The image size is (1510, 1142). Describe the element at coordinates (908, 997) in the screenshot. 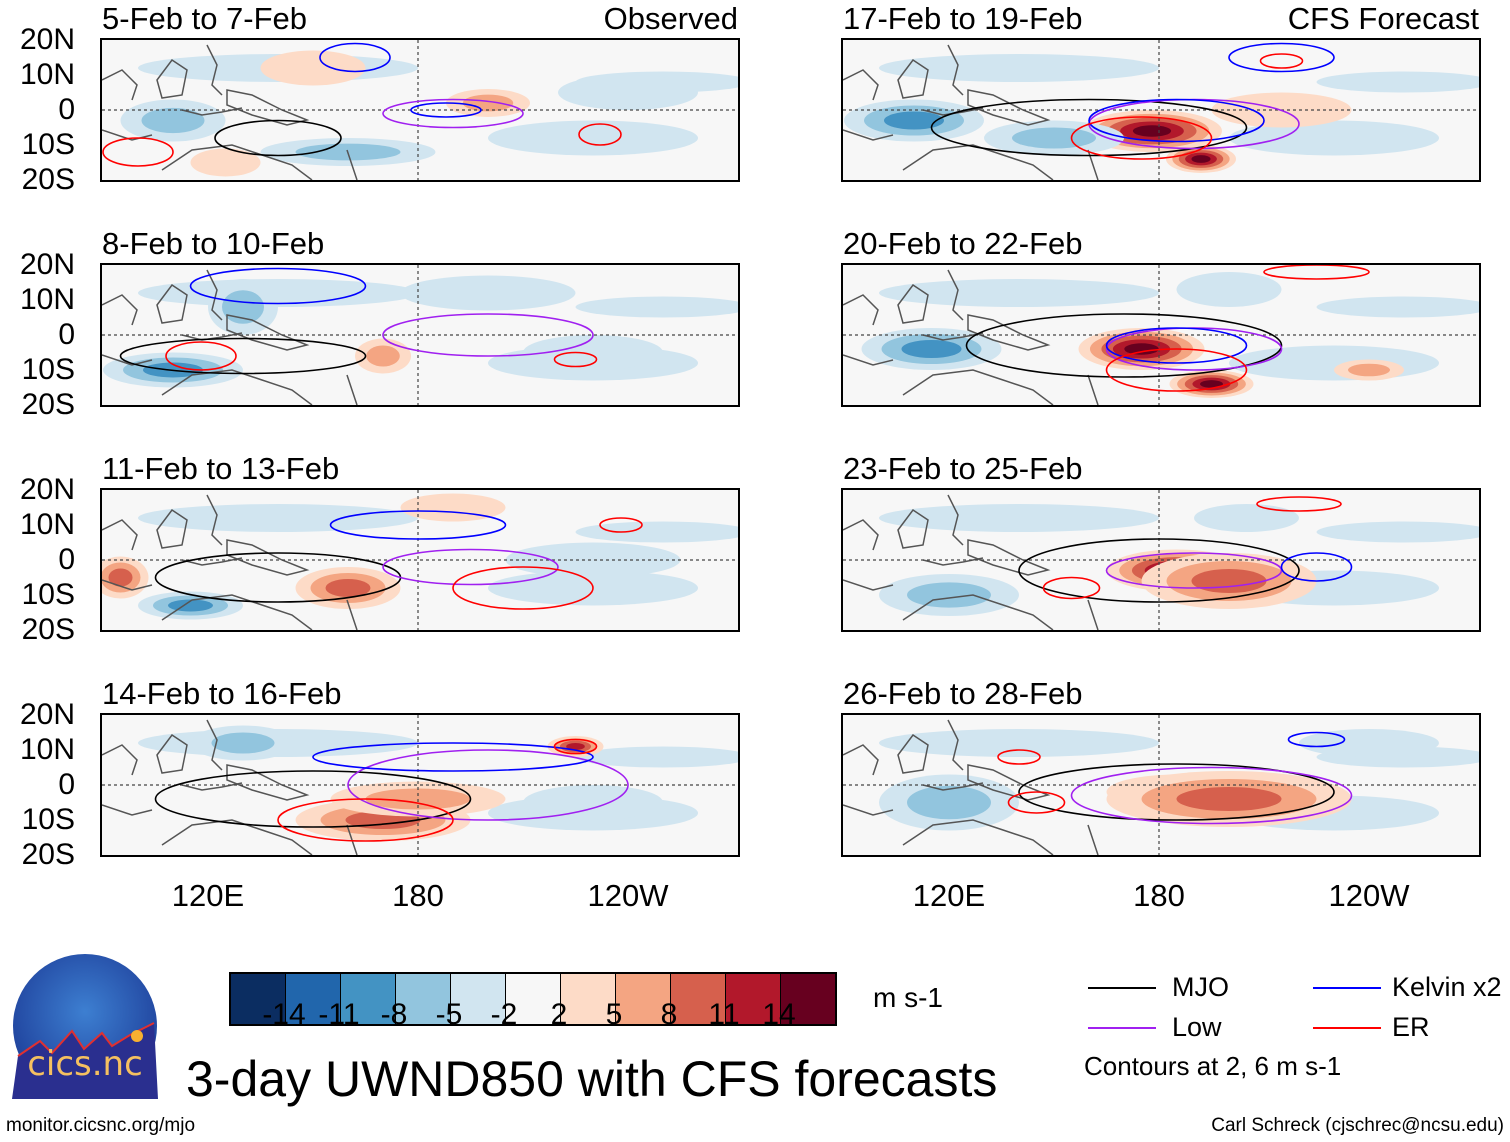

I see `colorbar-unit: m s-1` at that location.